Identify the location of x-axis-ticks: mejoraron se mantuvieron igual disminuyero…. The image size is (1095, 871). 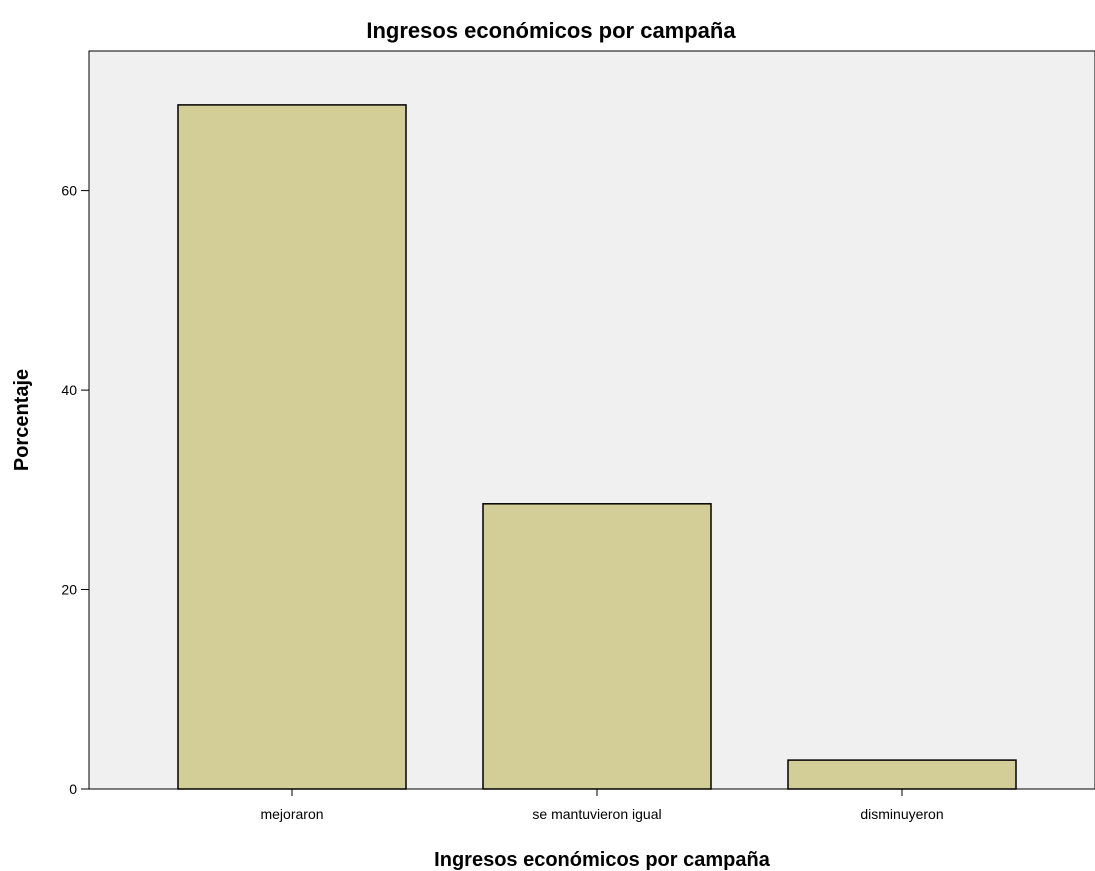
(602, 805).